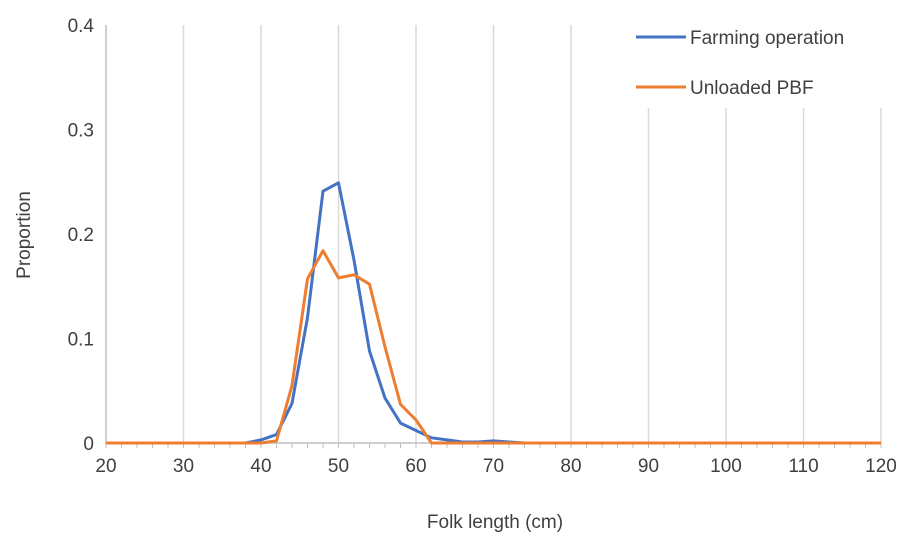 The image size is (905, 536). Describe the element at coordinates (881, 466) in the screenshot. I see `x-tick-label-120: 120` at that location.